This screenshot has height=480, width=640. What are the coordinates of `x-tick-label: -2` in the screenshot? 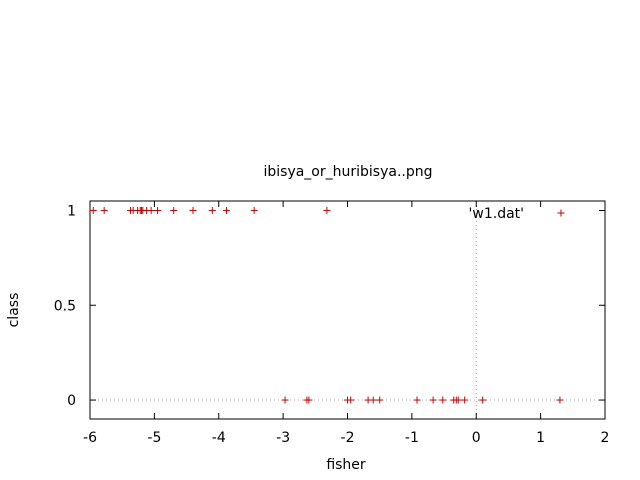 It's located at (348, 438).